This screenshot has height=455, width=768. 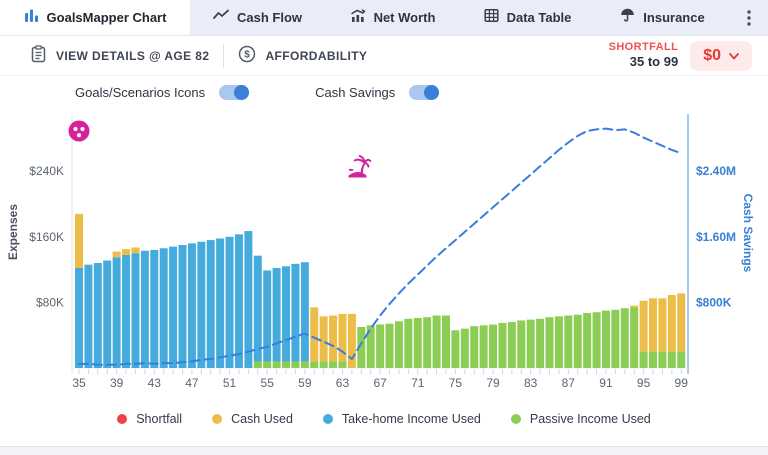 What do you see at coordinates (392, 17) in the screenshot?
I see `tab-net-worth: Net Worth` at bounding box center [392, 17].